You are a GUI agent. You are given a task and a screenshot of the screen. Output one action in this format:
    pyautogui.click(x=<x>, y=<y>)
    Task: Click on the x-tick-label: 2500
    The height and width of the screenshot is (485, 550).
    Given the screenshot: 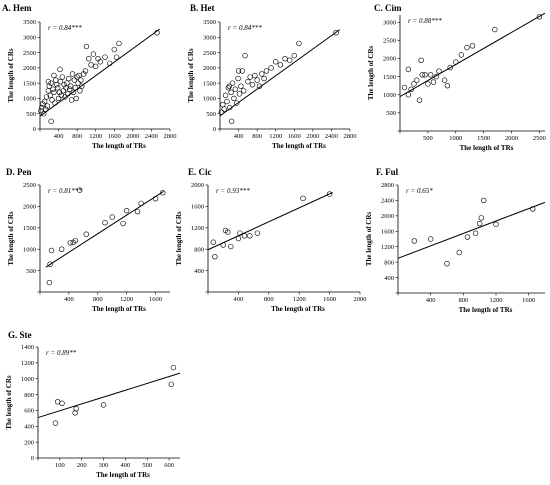 What is the action you would take?
    pyautogui.click(x=539, y=138)
    